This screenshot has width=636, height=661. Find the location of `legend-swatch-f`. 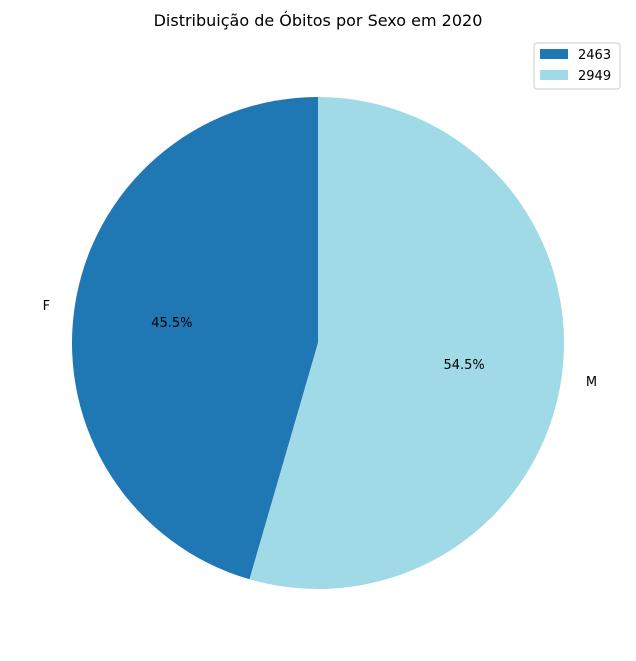

legend-swatch-f is located at coordinates (554, 54).